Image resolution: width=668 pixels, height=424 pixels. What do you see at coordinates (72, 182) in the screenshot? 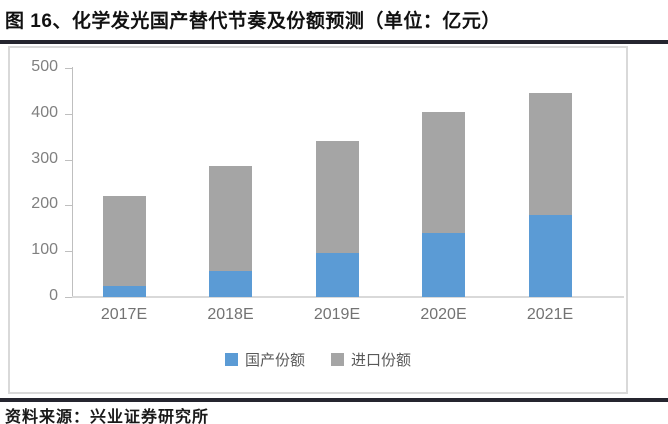
I see `y-axis-line` at bounding box center [72, 182].